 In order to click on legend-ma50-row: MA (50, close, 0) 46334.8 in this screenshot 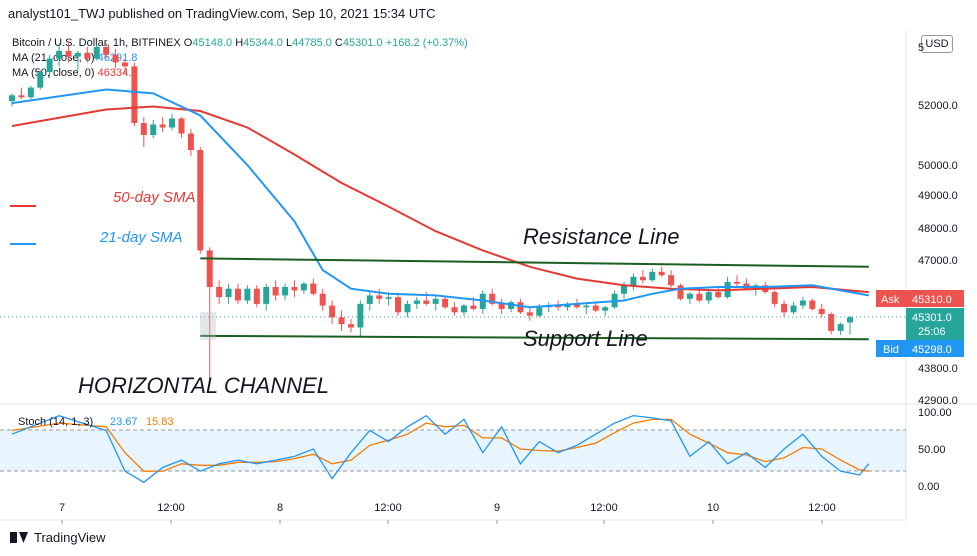, I will do `click(240, 73)`.